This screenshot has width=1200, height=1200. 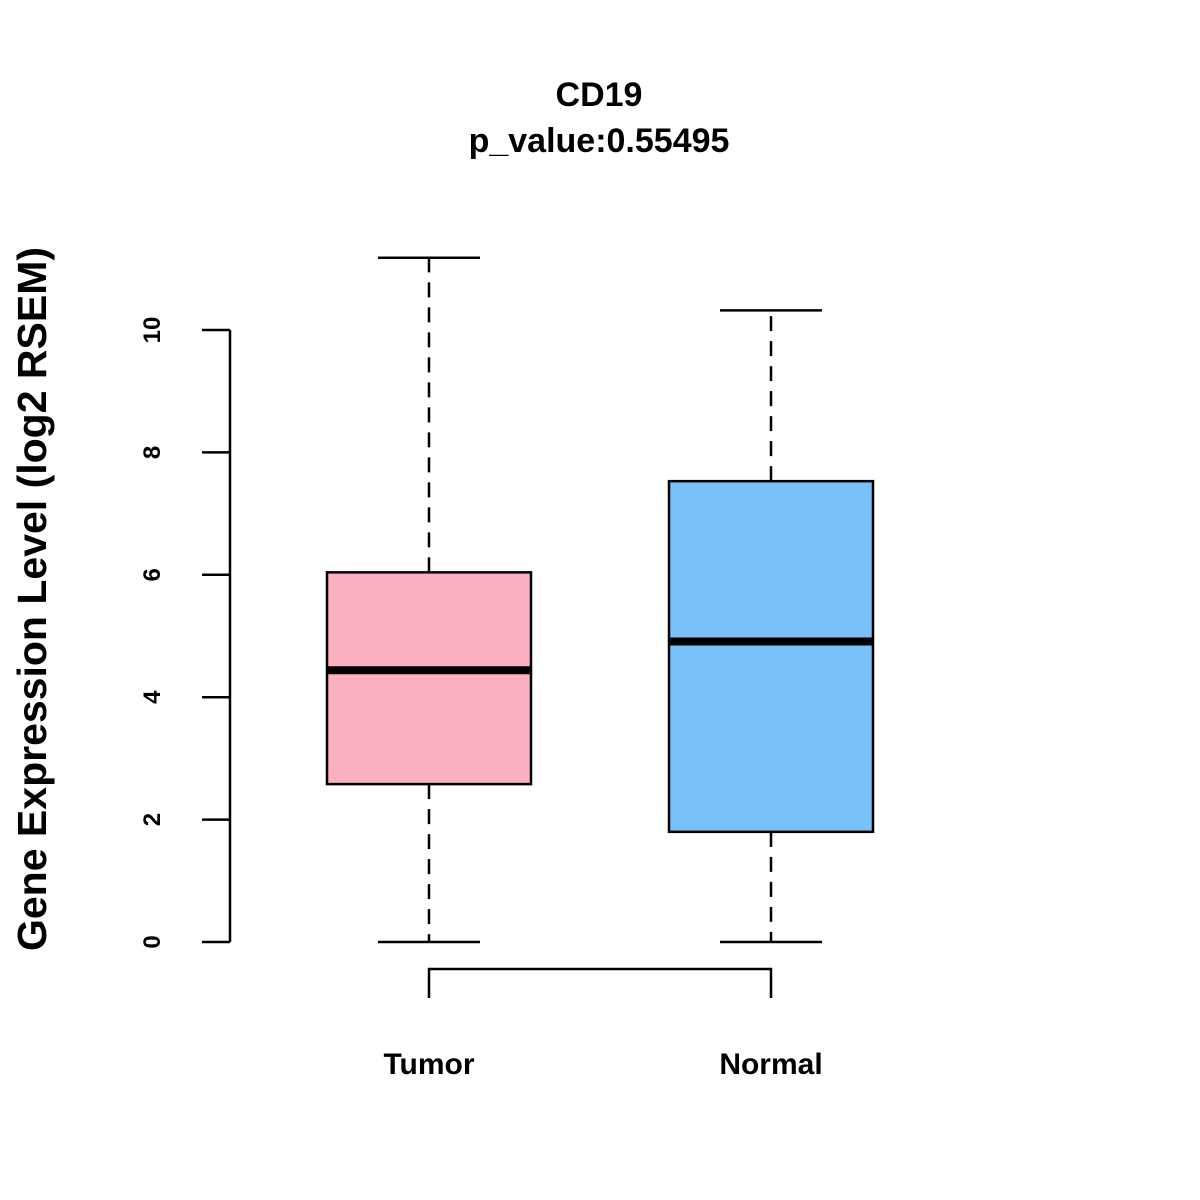 I want to click on x-label-normal: Normal, so click(x=770, y=1064).